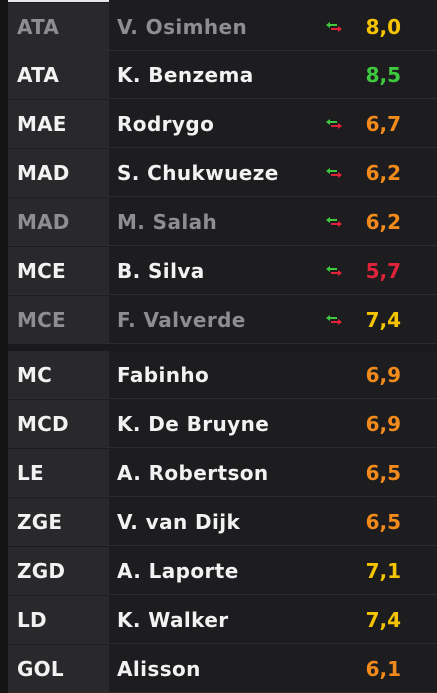 The image size is (437, 693). Describe the element at coordinates (58, 424) in the screenshot. I see `player-position: MCD` at that location.